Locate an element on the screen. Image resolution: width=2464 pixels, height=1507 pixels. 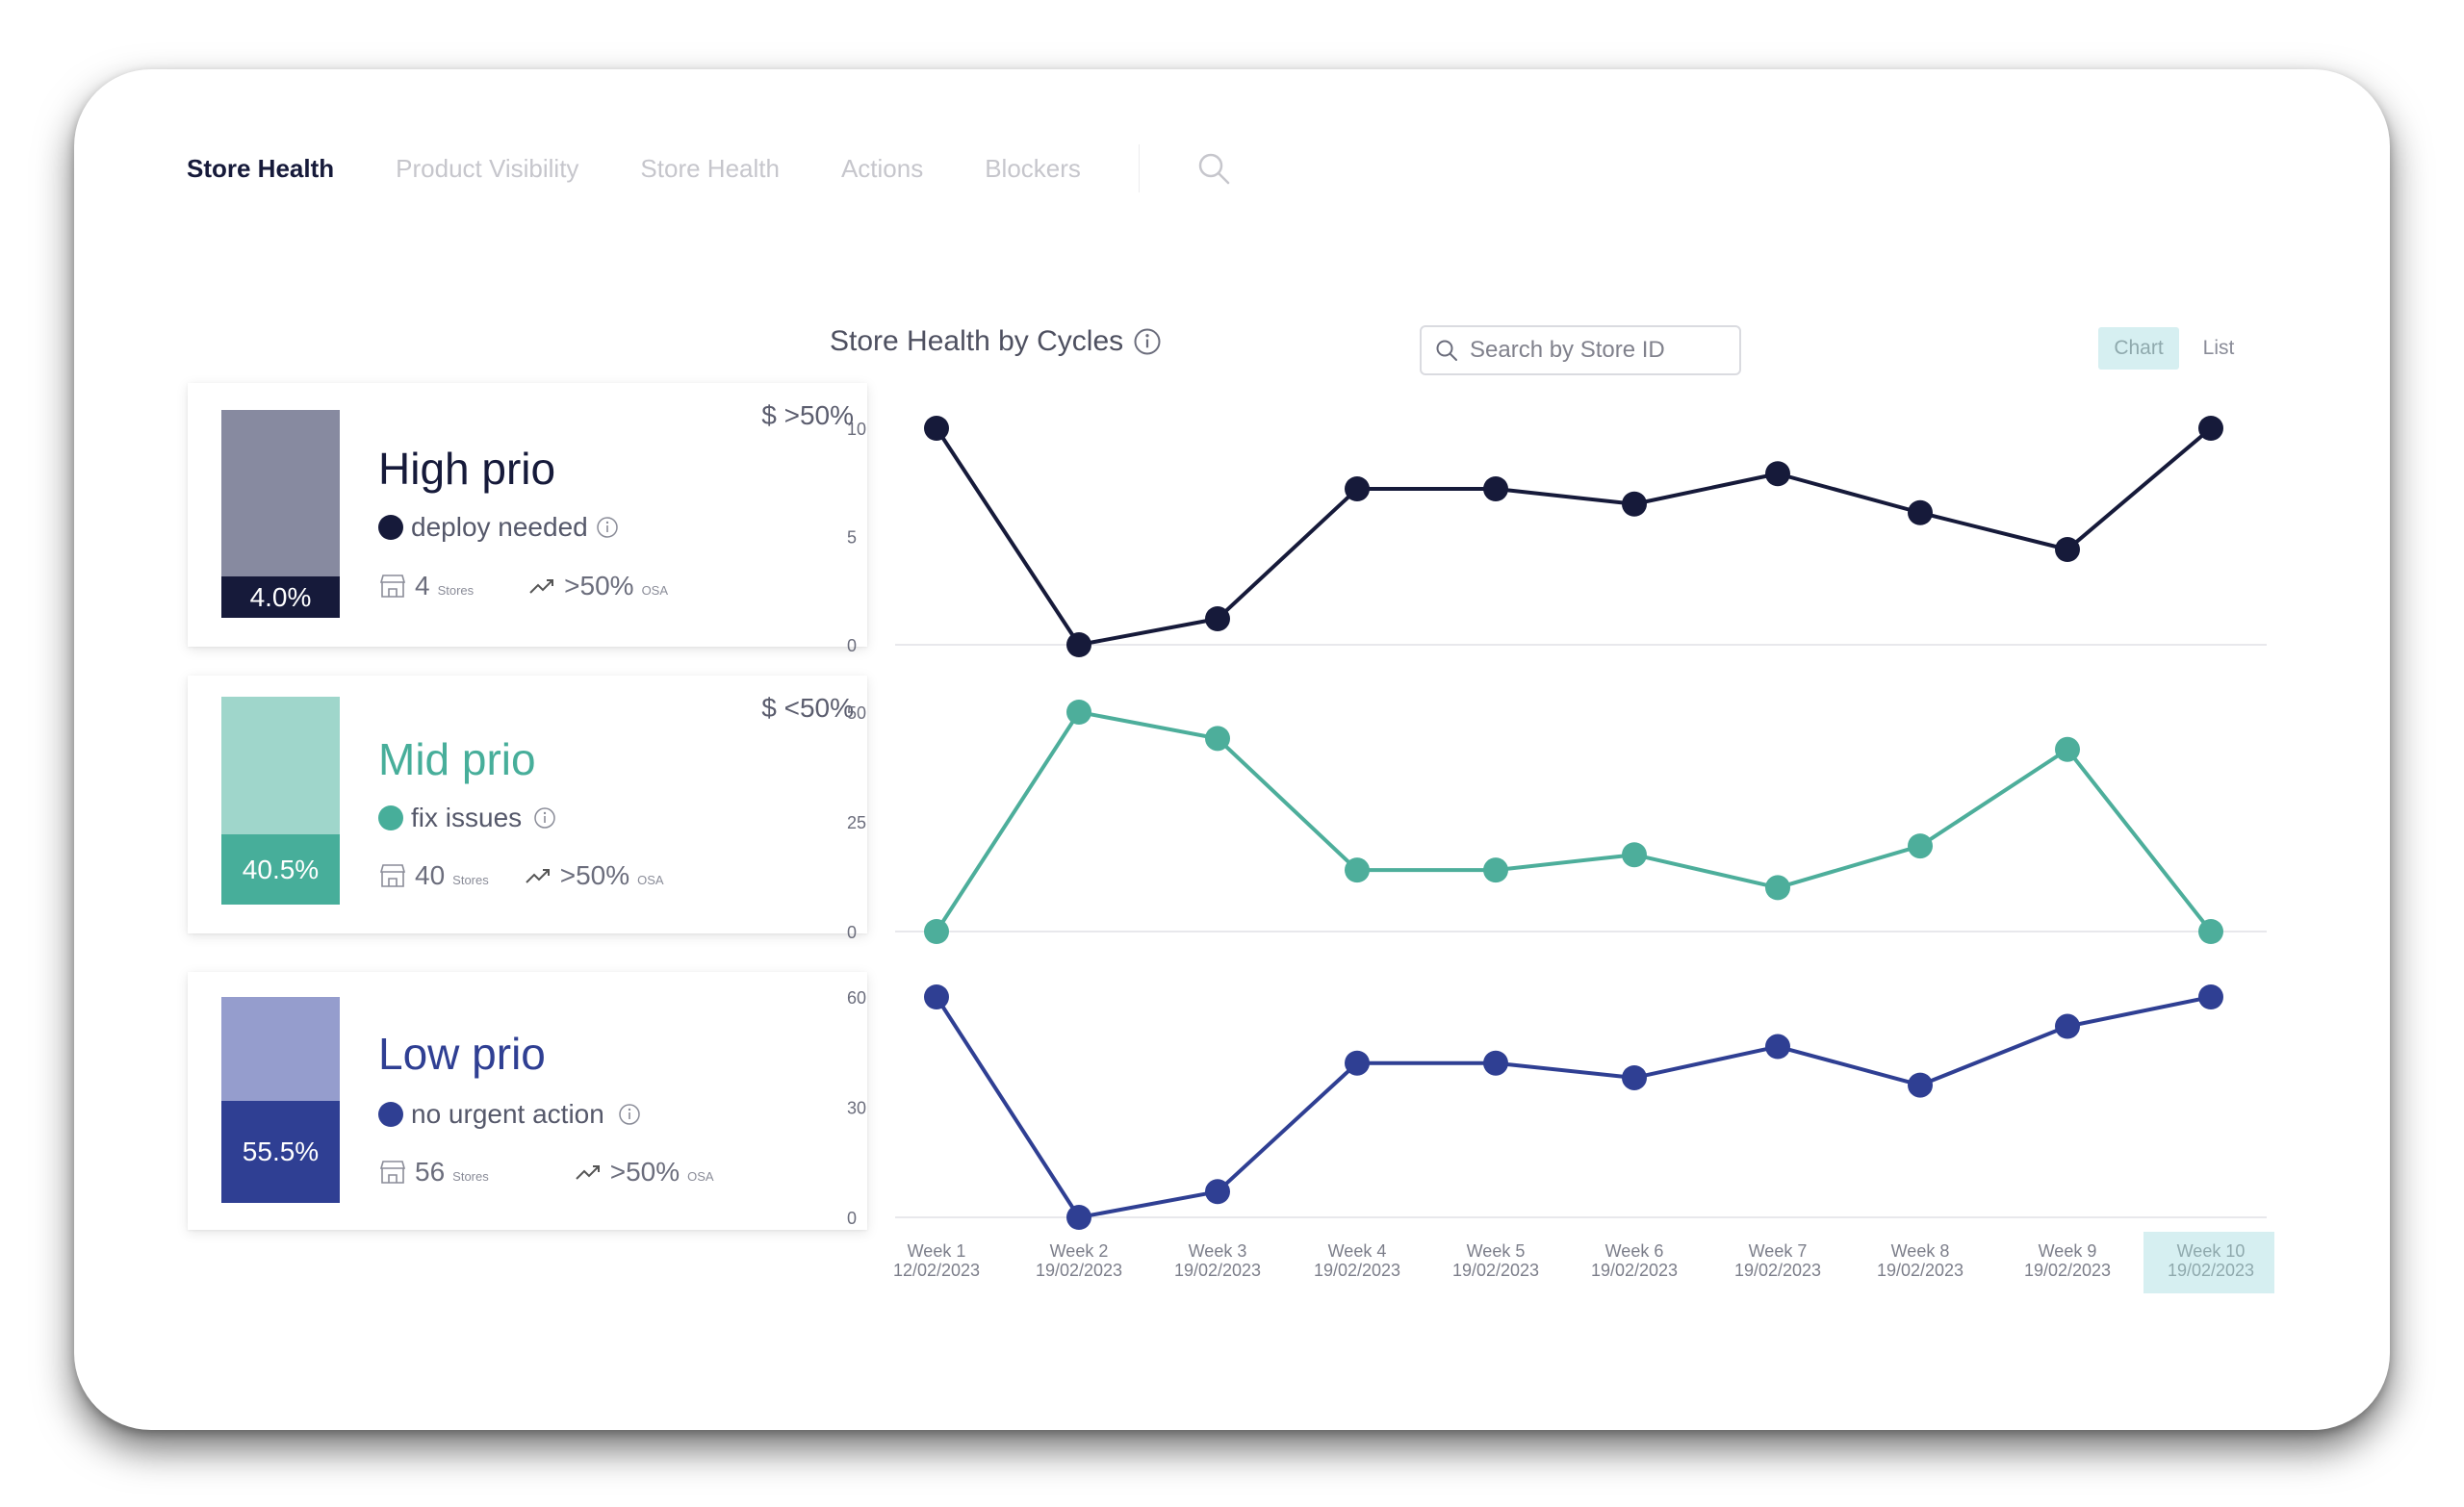
toggle-list-button: List is located at coordinates (2218, 348).